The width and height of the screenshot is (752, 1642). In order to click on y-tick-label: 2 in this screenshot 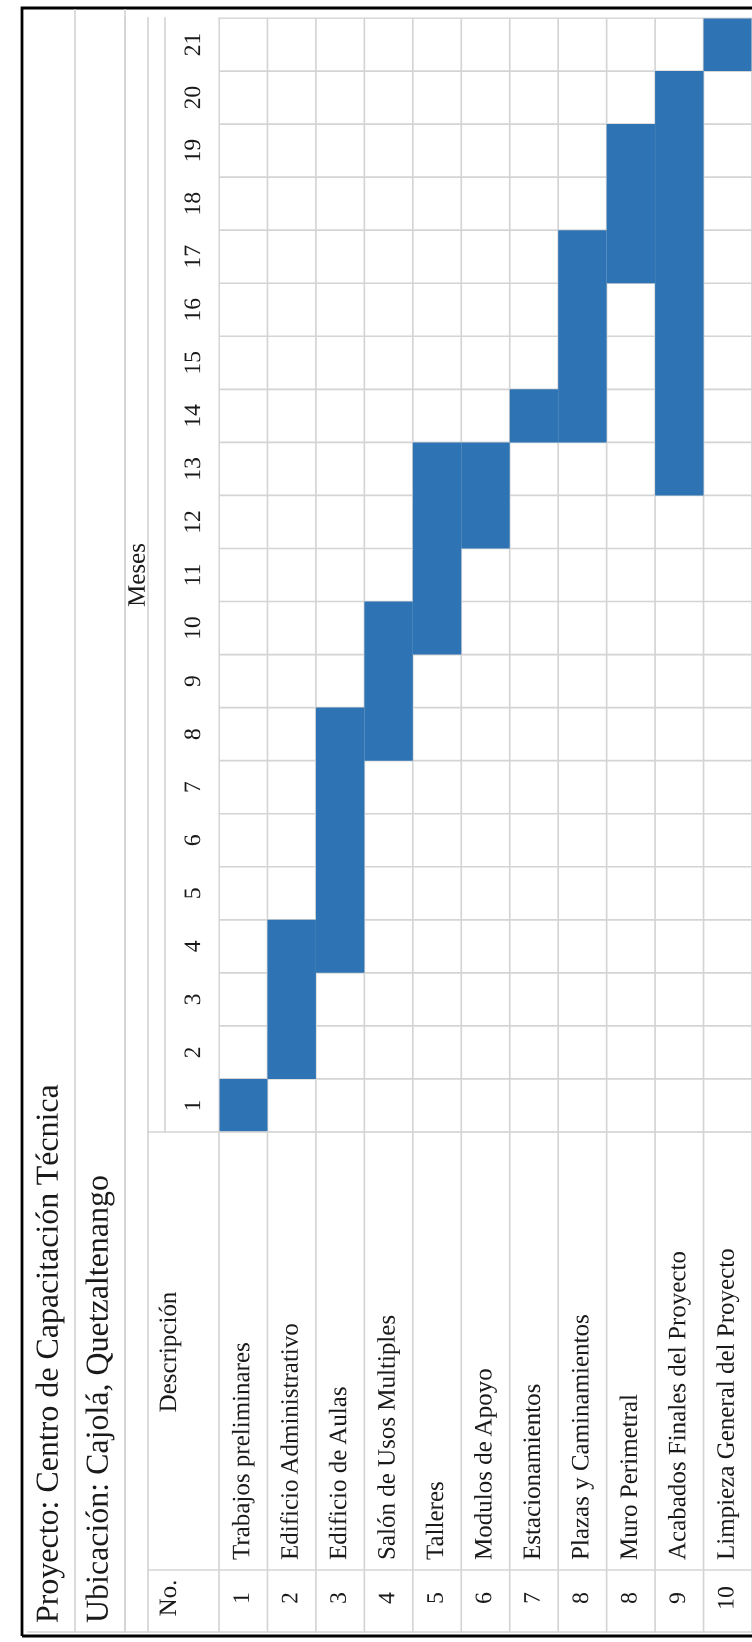, I will do `click(192, 1052)`.